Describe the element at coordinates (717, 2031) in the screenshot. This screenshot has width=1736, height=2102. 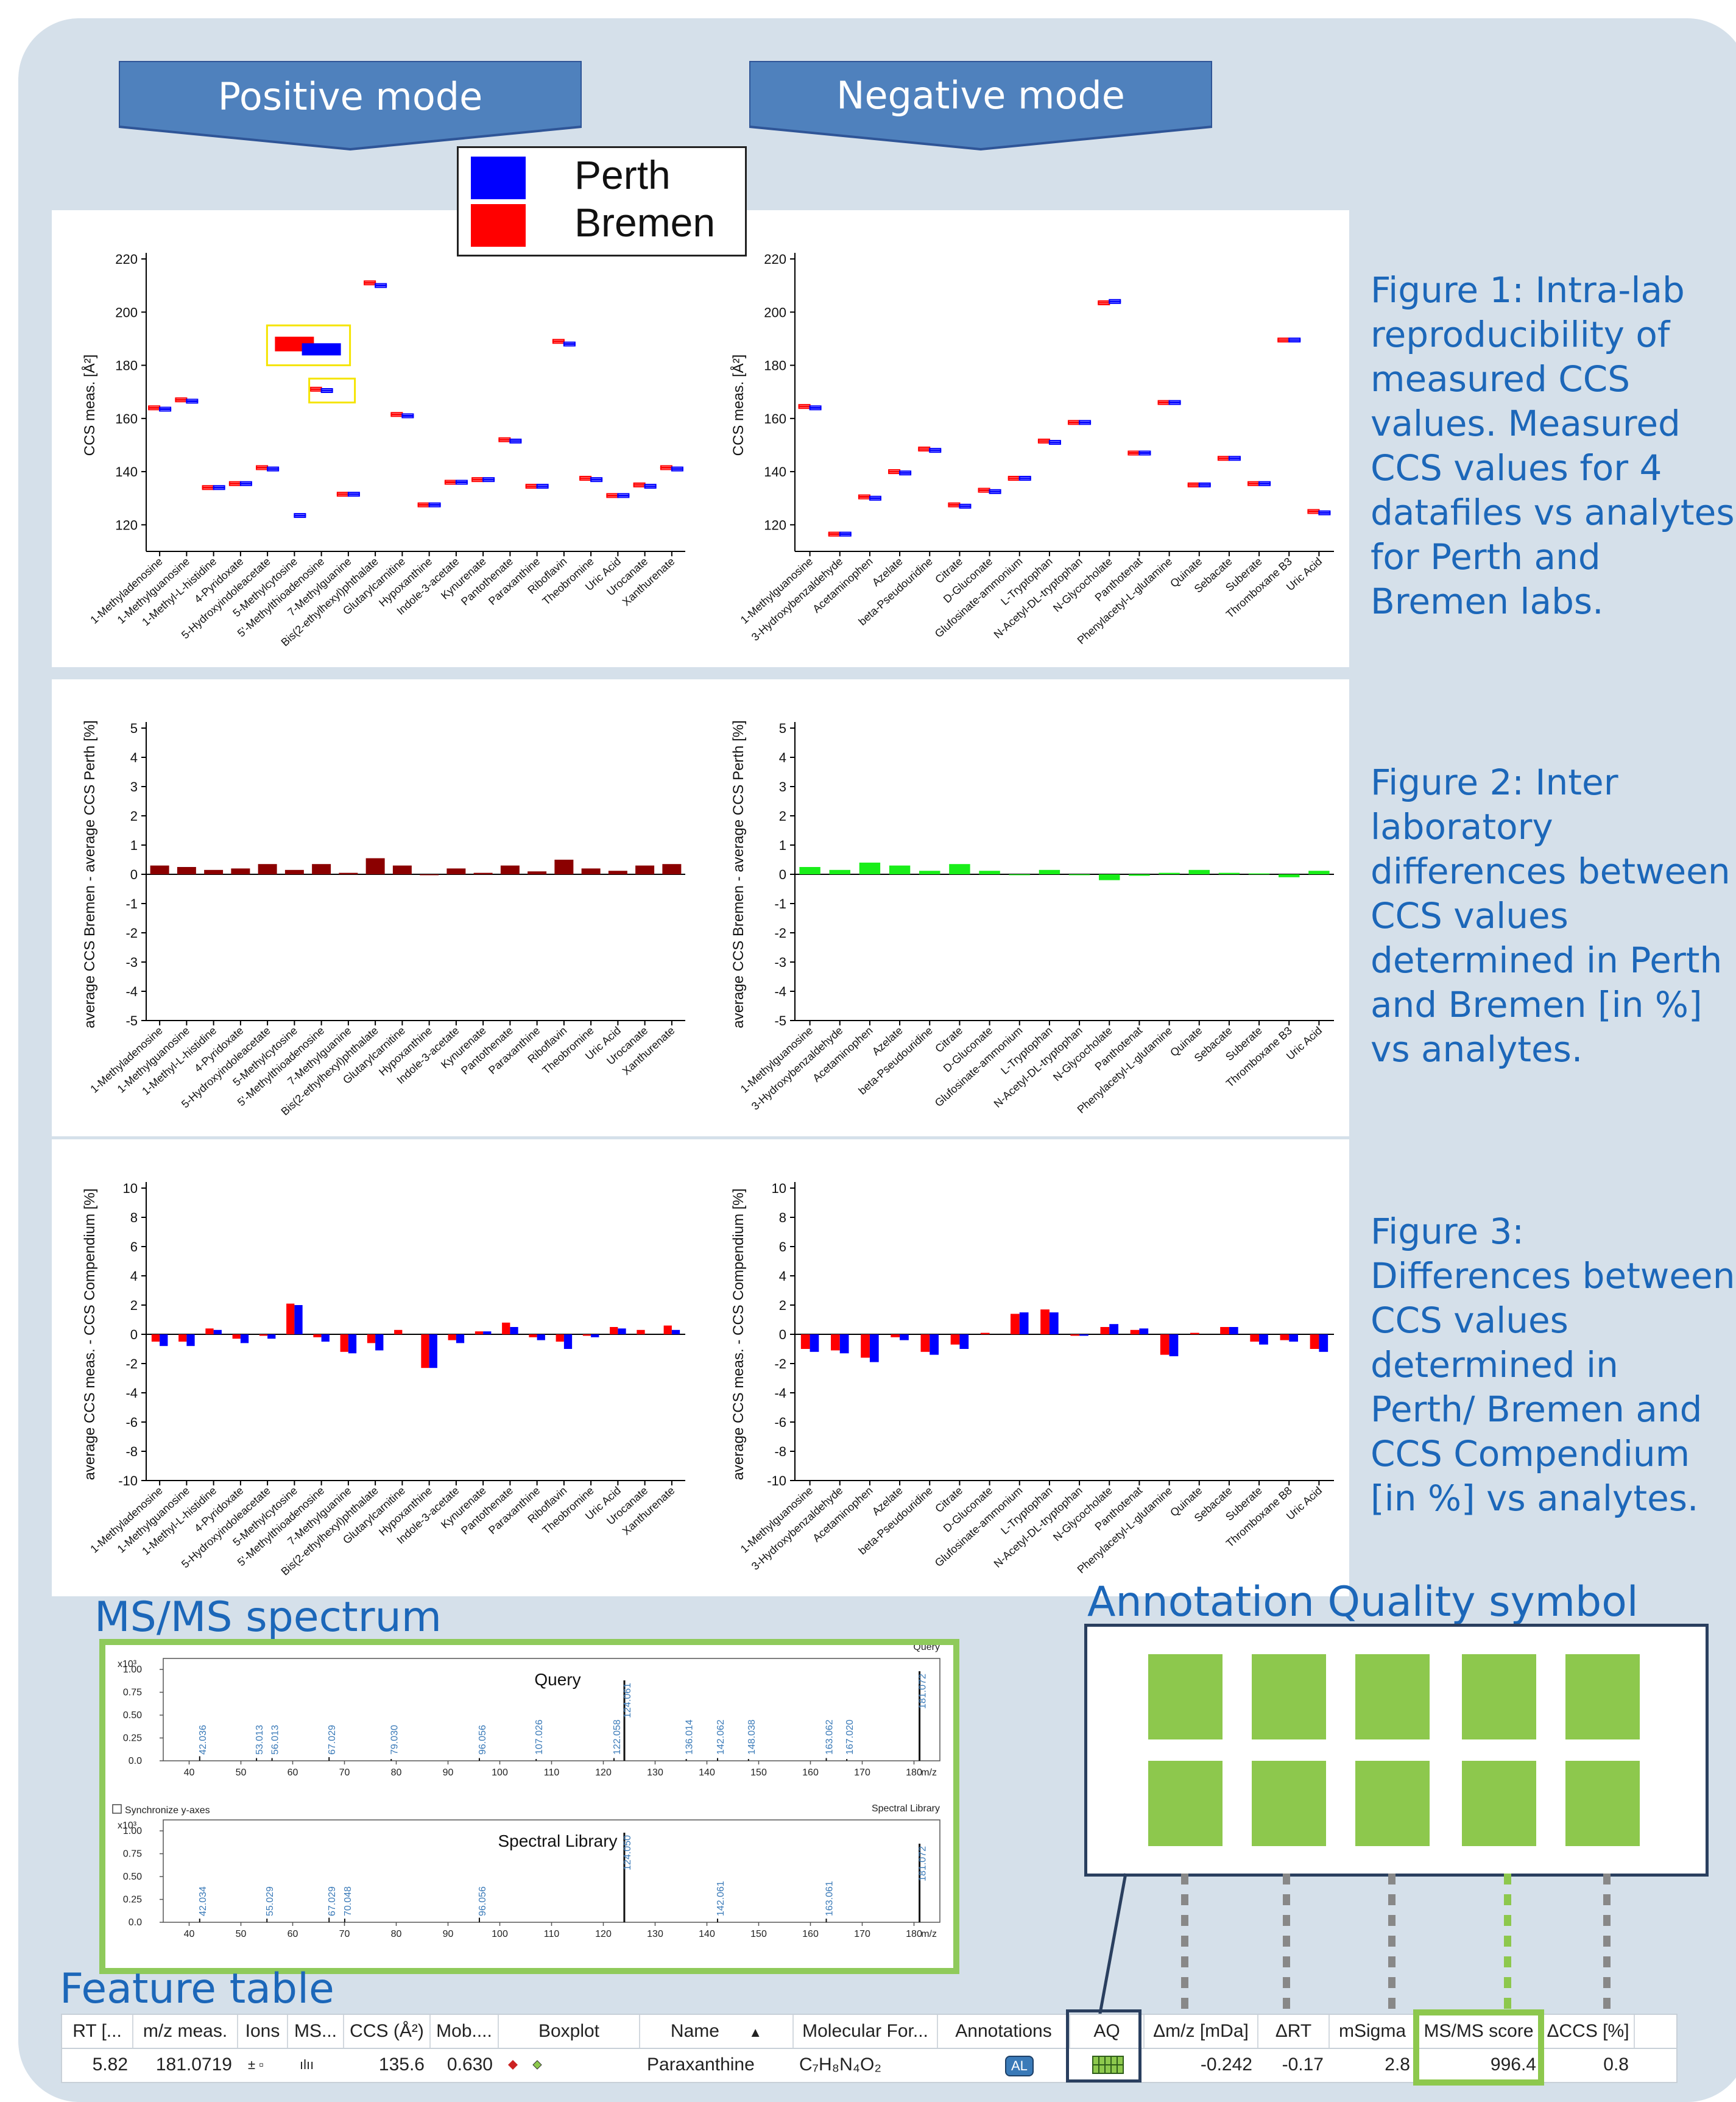
I see `col-header-name: Name ▲` at that location.